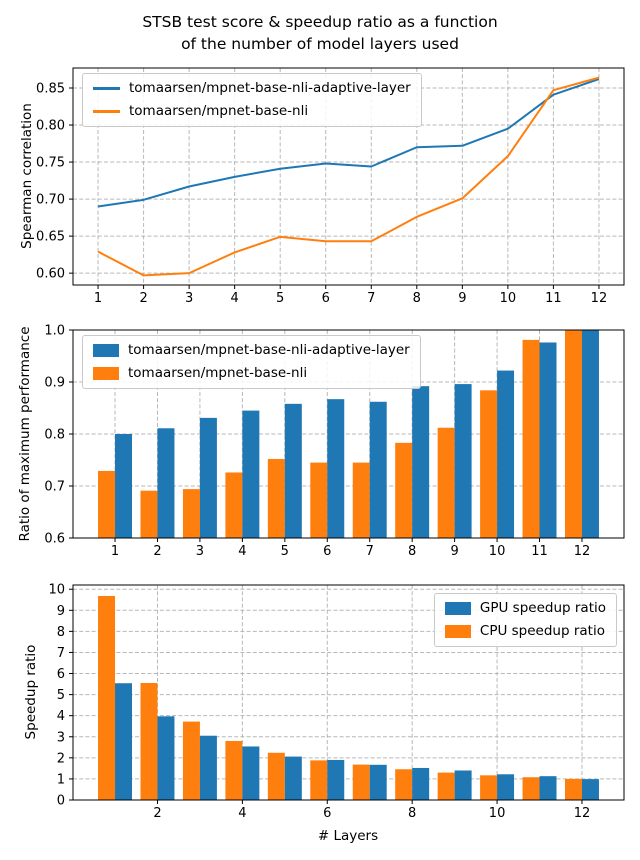 The width and height of the screenshot is (640, 860). Describe the element at coordinates (54, 435) in the screenshot. I see `svg-text: 0.8` at that location.